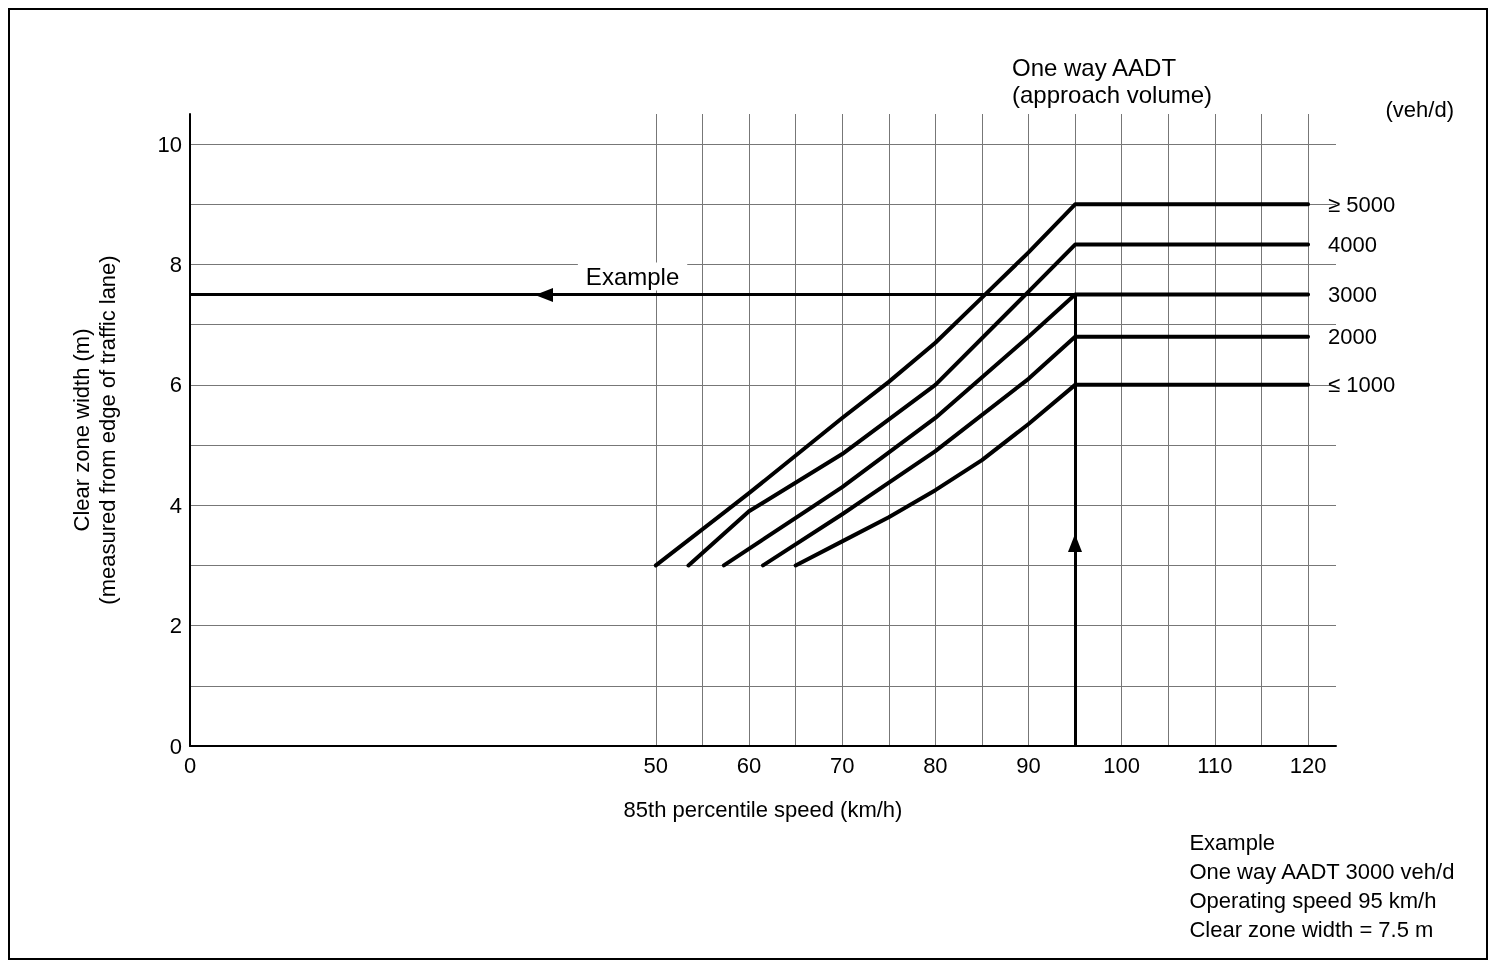  What do you see at coordinates (842, 765) in the screenshot?
I see `x-tick-label: 70` at bounding box center [842, 765].